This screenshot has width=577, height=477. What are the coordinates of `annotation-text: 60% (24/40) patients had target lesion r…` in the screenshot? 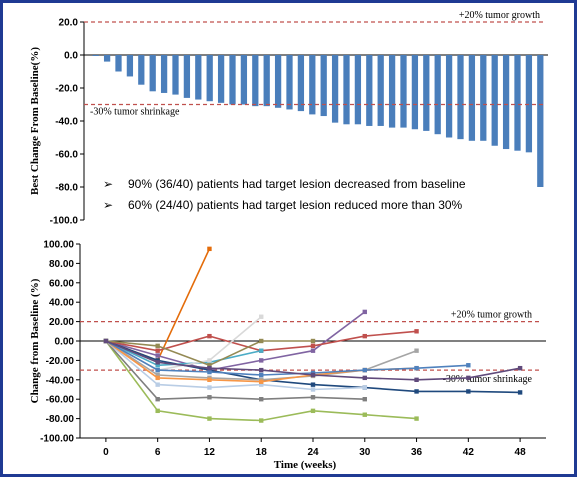 It's located at (295, 205).